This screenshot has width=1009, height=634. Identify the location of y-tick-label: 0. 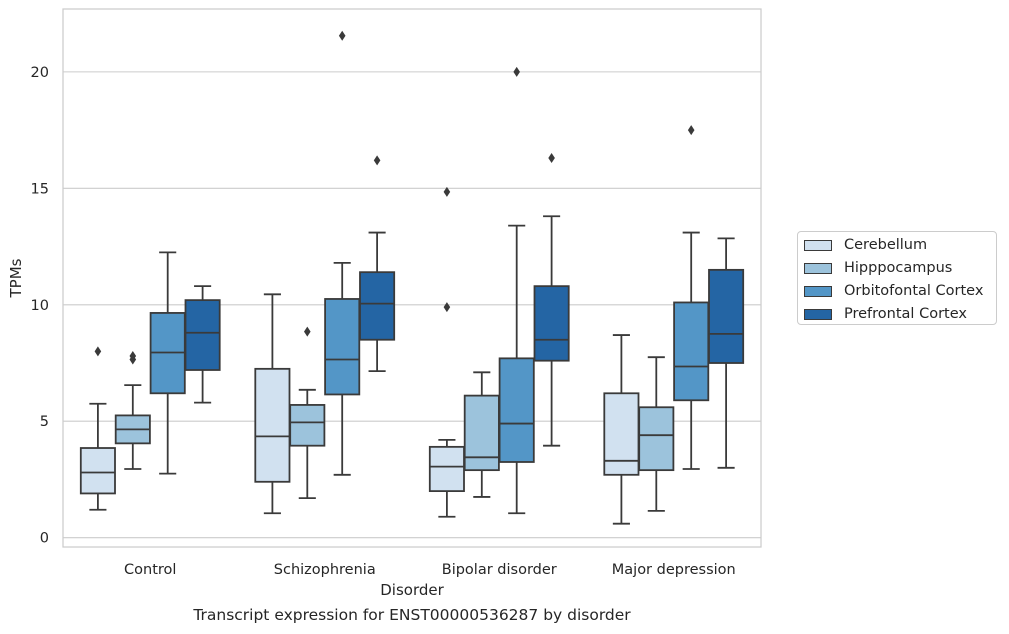
(44, 539).